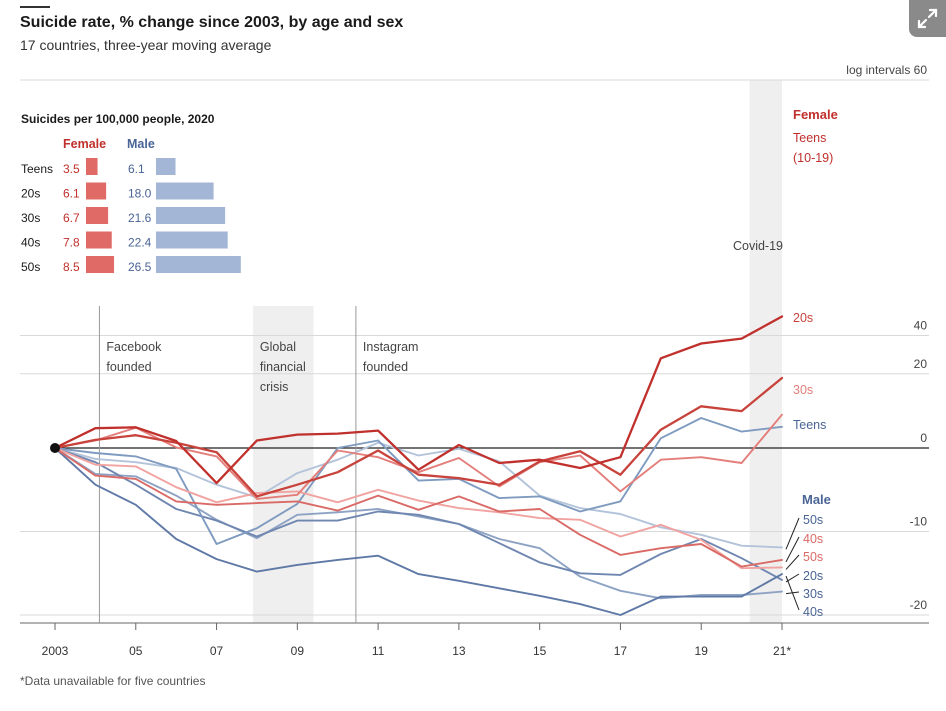 Image resolution: width=946 pixels, height=711 pixels. Describe the element at coordinates (84, 144) in the screenshot. I see `inset-female-header: Female` at that location.